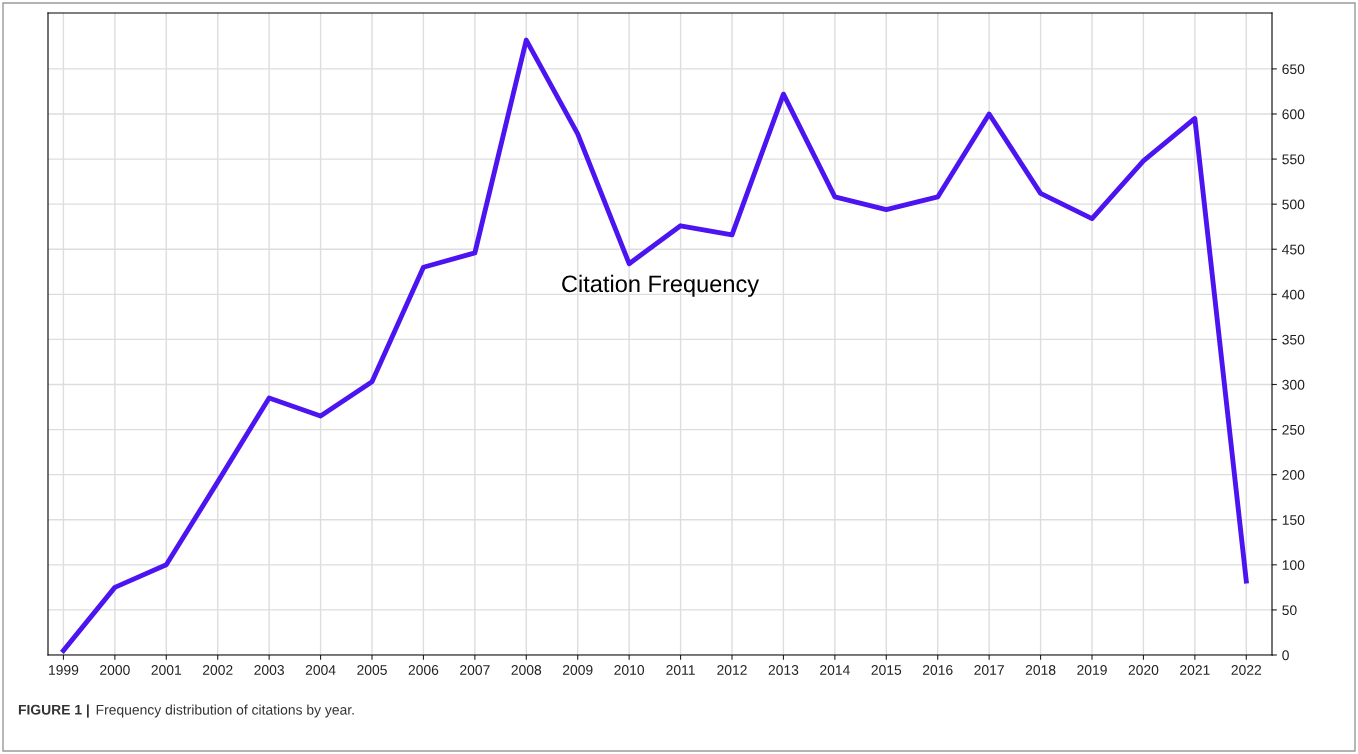 This screenshot has height=754, width=1358. Describe the element at coordinates (1293, 294) in the screenshot. I see `y-tick-label: 400` at that location.